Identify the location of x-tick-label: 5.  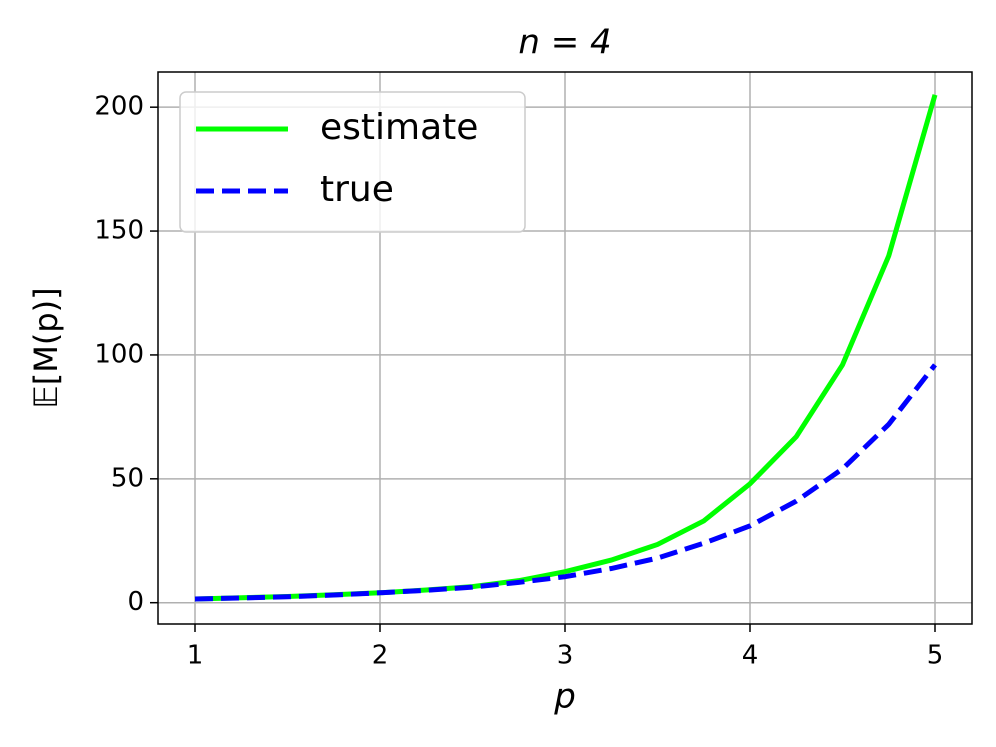
(935, 656).